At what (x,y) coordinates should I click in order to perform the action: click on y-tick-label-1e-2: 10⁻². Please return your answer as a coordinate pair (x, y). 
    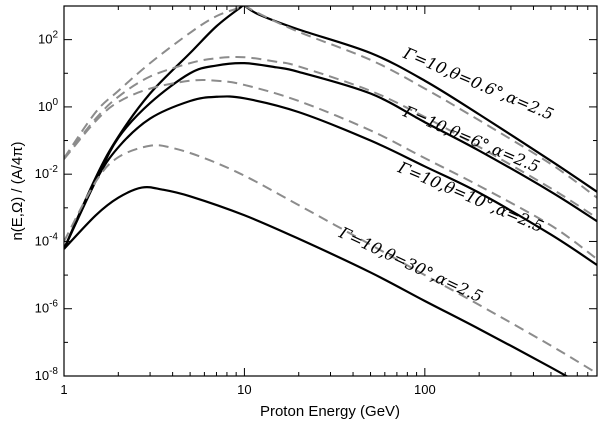
    Looking at the image, I should click on (47, 172).